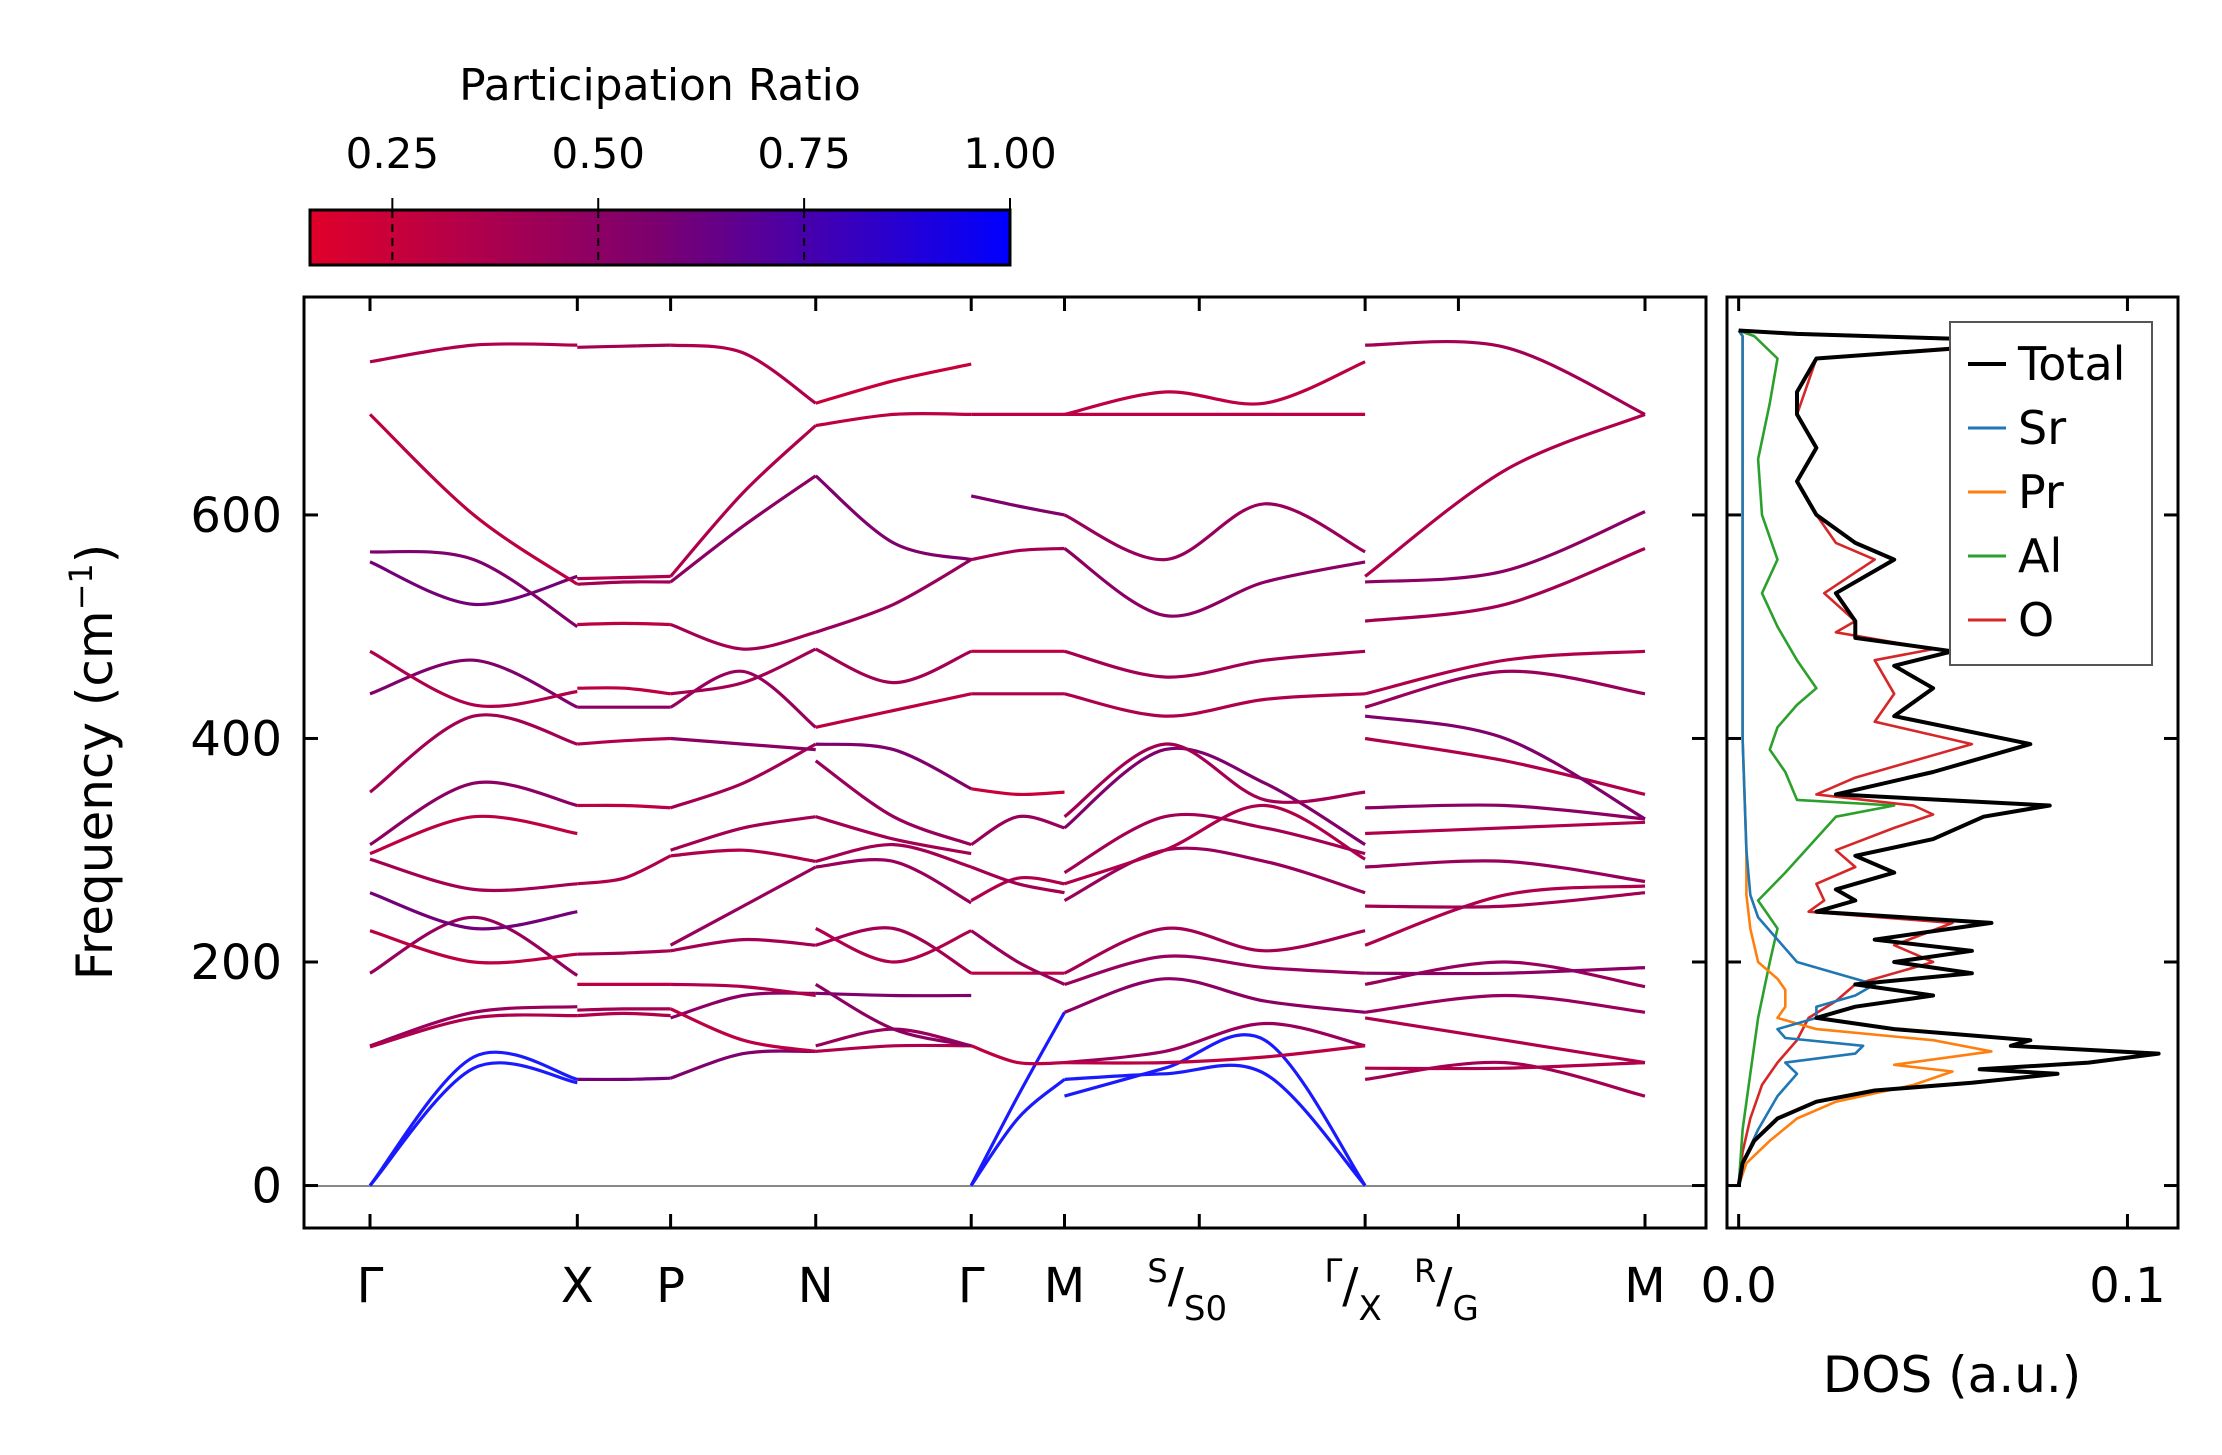 Image resolution: width=2222 pixels, height=1455 pixels. I want to click on dos-curves, so click(1948, 757).